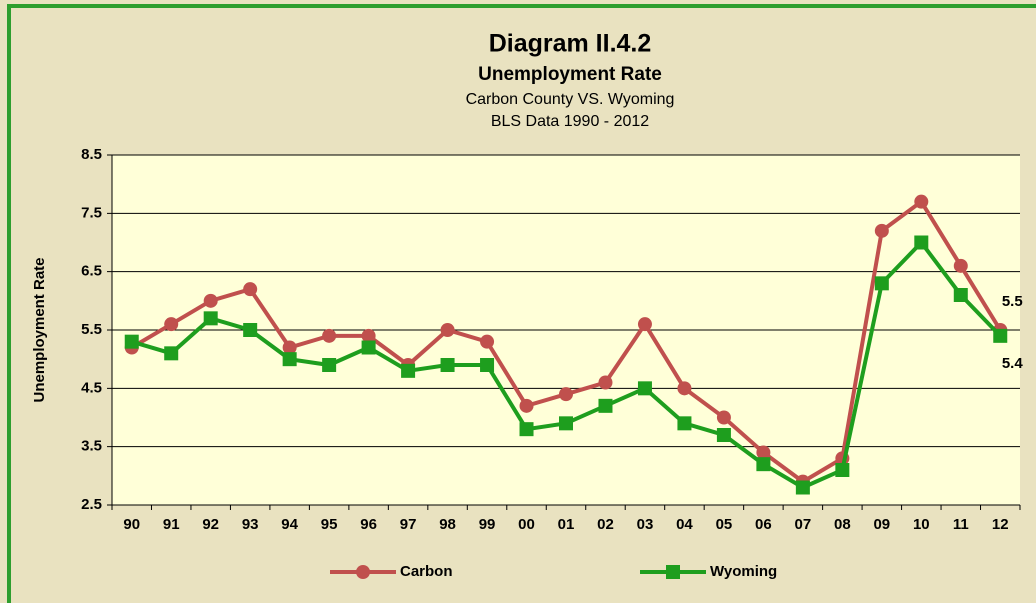 The height and width of the screenshot is (603, 1036). What do you see at coordinates (408, 524) in the screenshot?
I see `x-tick-label: 97` at bounding box center [408, 524].